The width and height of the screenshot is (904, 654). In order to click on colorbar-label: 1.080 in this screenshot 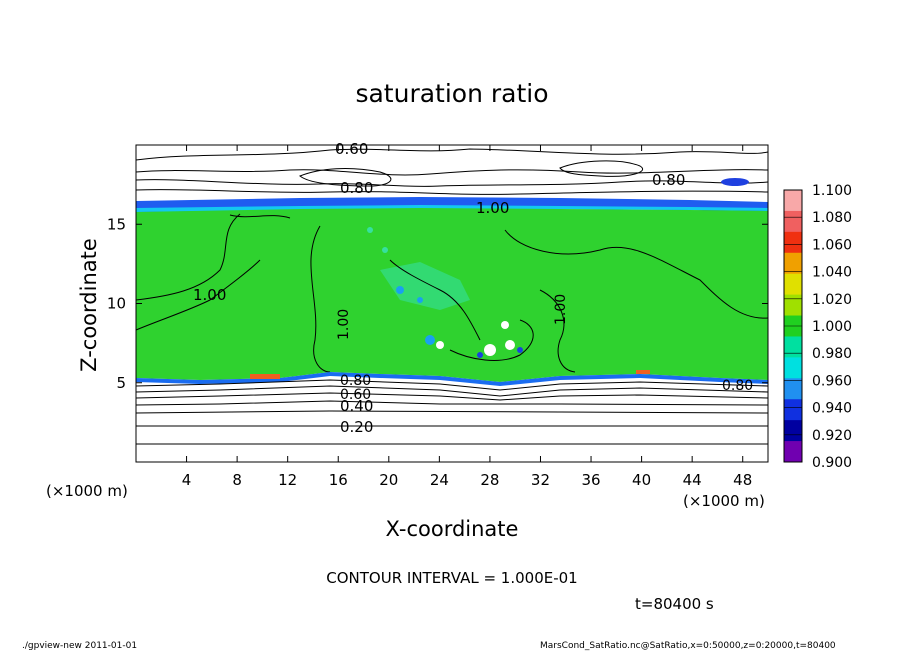, I will do `click(832, 218)`.